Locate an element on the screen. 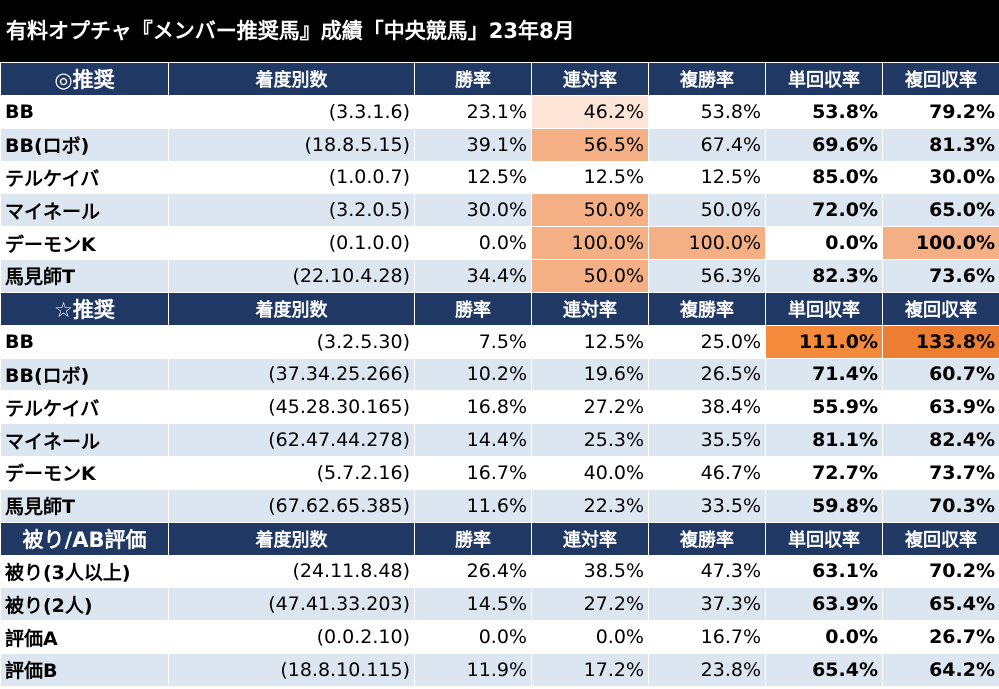  record-cell: (22.10.4.28) is located at coordinates (291, 275).